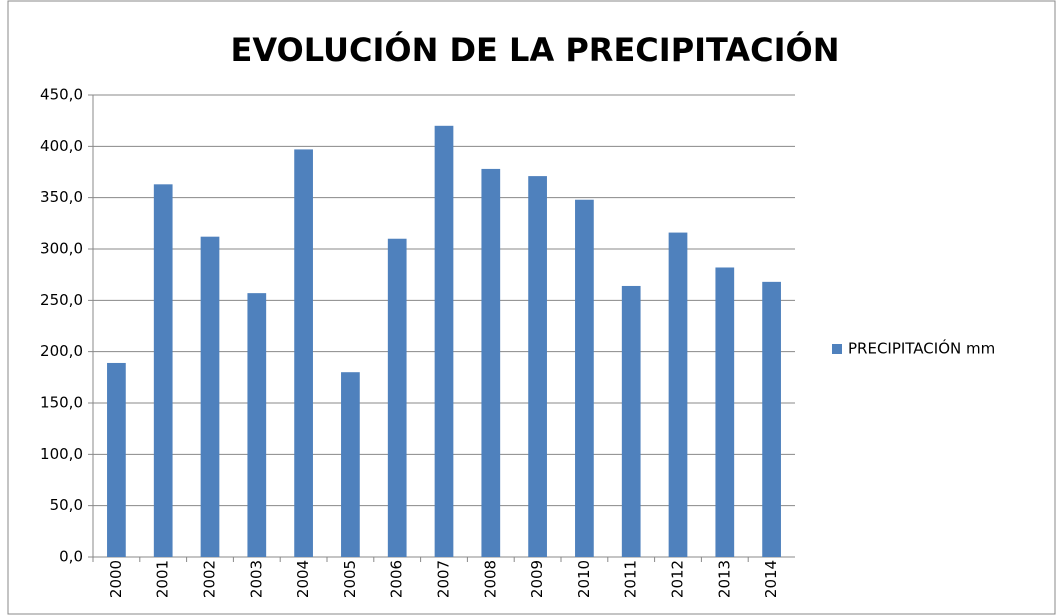 The height and width of the screenshot is (616, 1057). What do you see at coordinates (61, 454) in the screenshot?
I see `y-tick-label: 100,0` at bounding box center [61, 454].